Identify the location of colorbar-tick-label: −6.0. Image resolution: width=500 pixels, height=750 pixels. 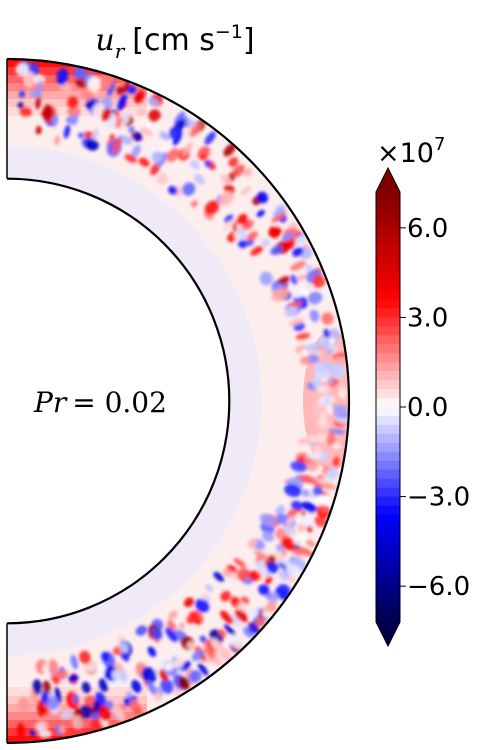
(438, 587).